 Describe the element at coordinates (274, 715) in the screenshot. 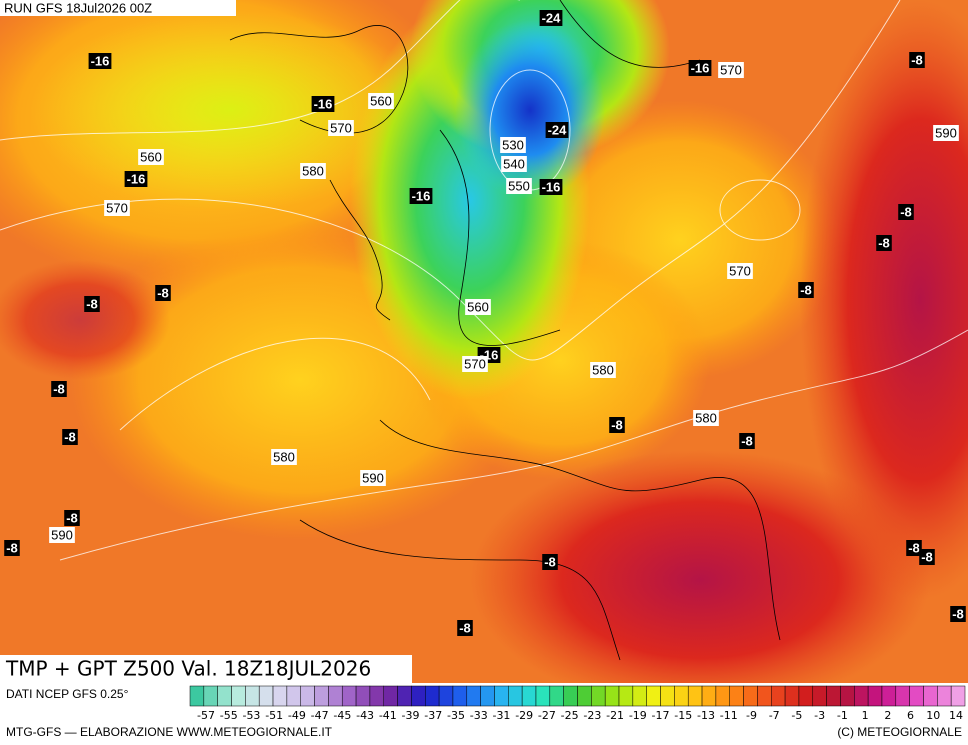

I see `scale-label: -51` at that location.